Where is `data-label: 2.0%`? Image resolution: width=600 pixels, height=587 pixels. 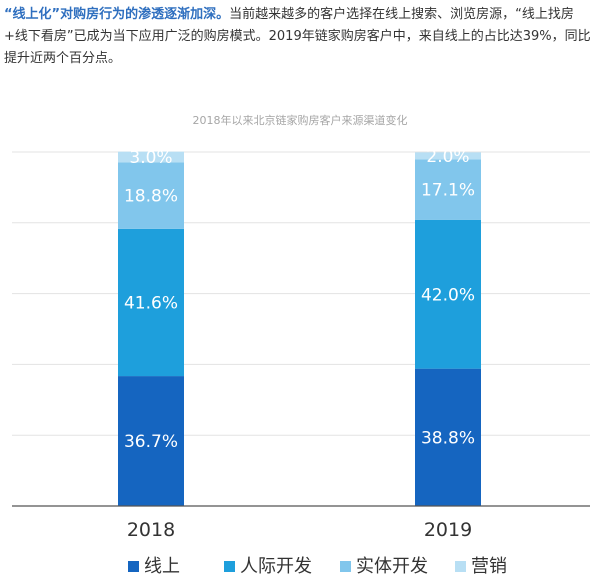
data-label: 2.0% is located at coordinates (447, 157).